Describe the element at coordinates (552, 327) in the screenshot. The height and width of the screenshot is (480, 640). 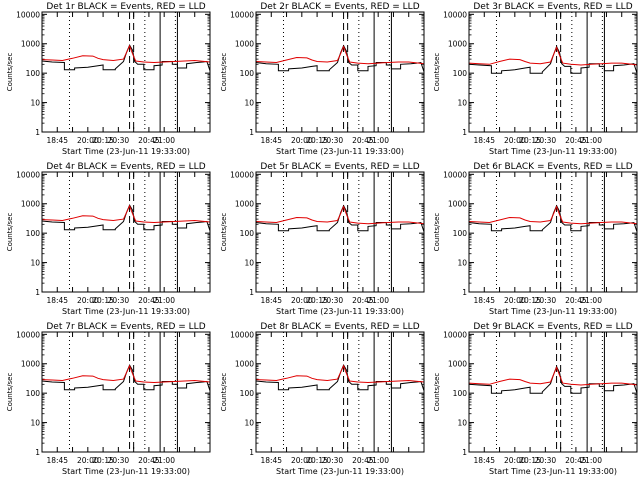
I see `panel-title: Det 9r BLACK = Events, RED = LLD` at that location.